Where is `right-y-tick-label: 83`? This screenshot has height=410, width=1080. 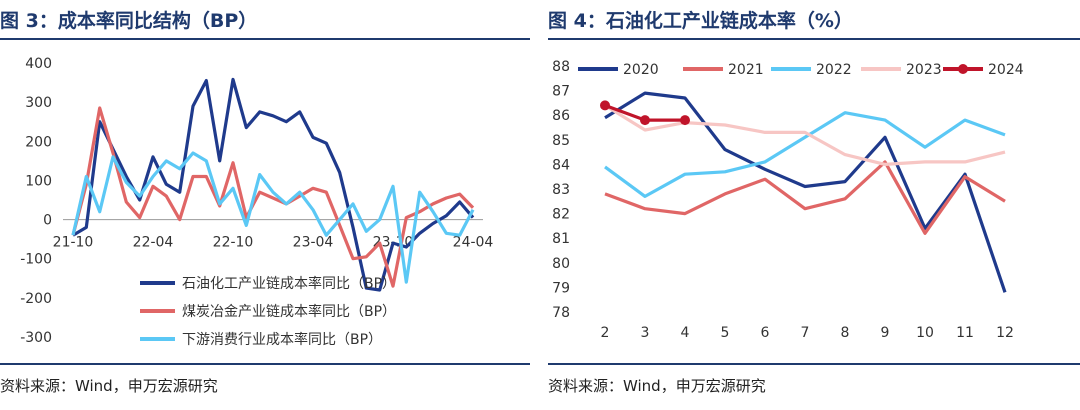 right-y-tick-label: 83 is located at coordinates (561, 190).